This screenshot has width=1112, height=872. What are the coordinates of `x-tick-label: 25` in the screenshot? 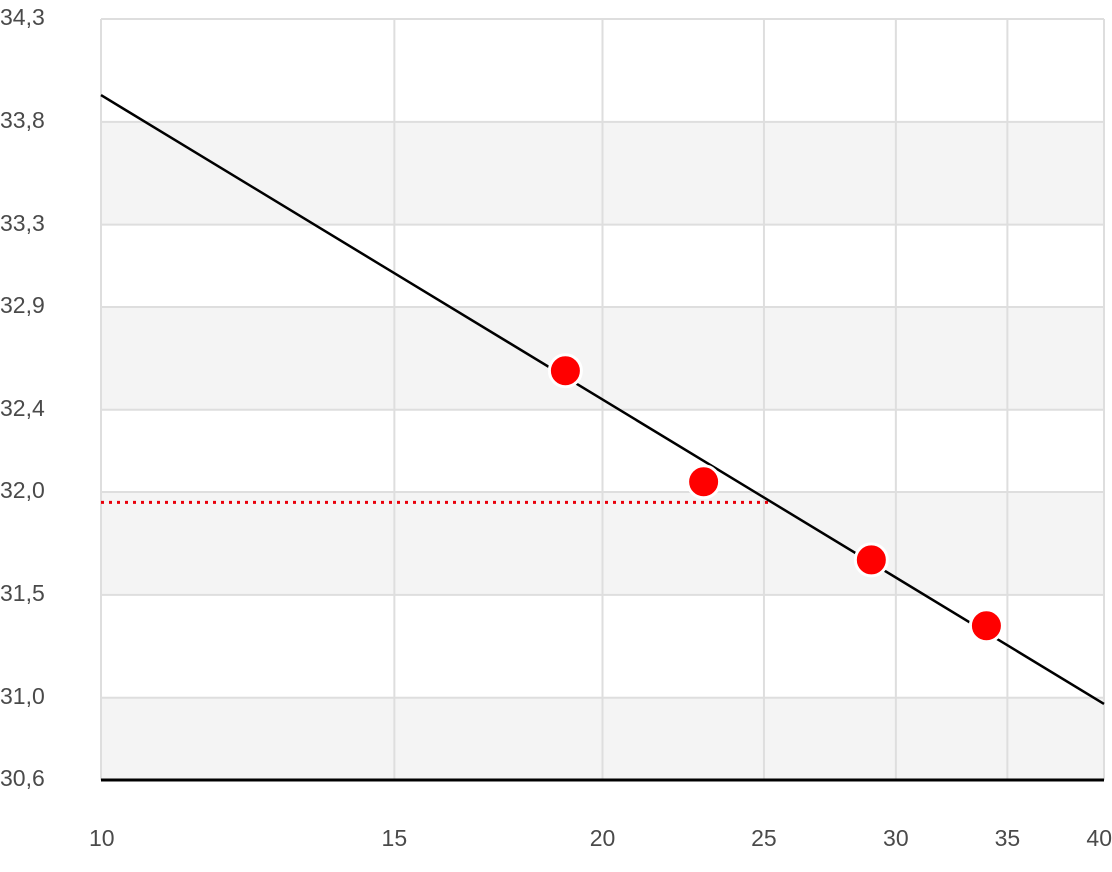 It's located at (764, 838).